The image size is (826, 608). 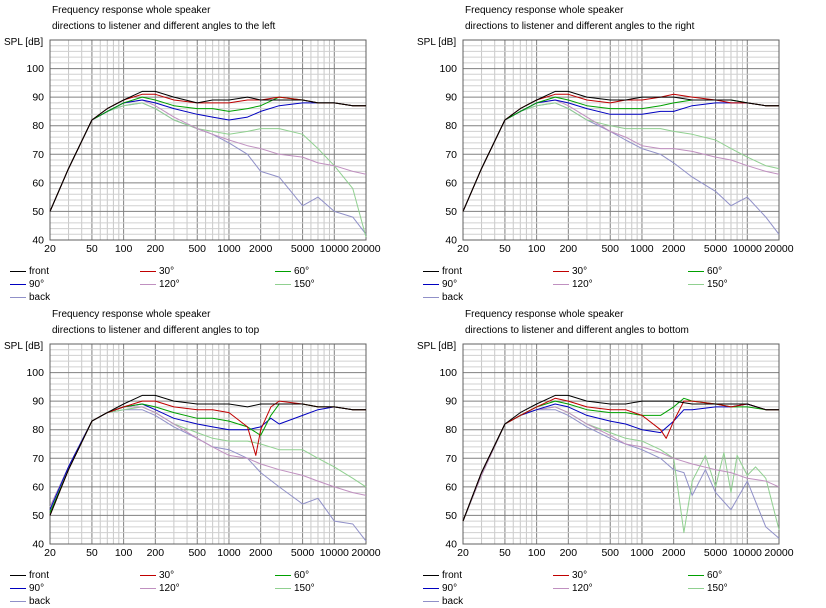 I want to click on series-line-120-deg, so click(x=208, y=457).